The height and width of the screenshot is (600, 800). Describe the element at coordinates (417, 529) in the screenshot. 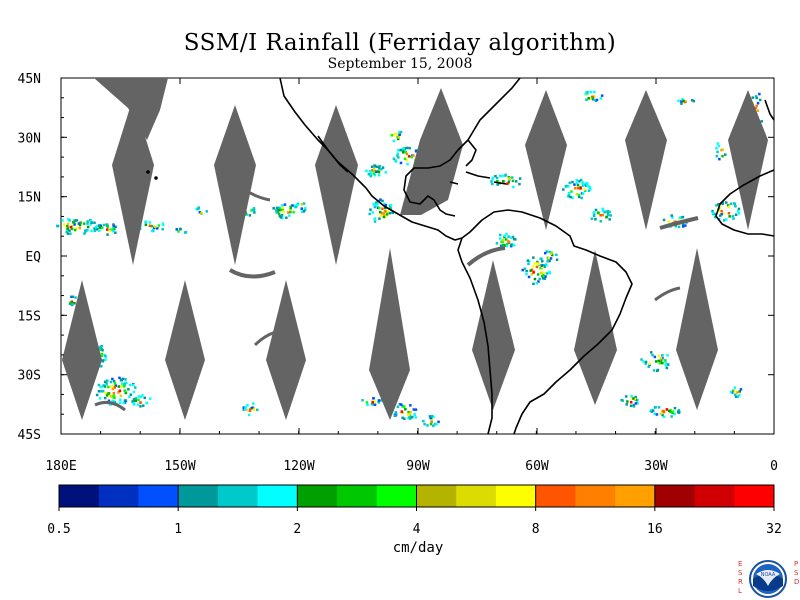

I see `colorbar-label: 4` at that location.